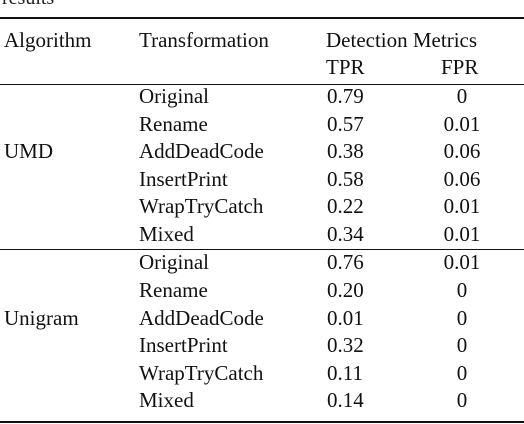  Describe the element at coordinates (345, 96) in the screenshot. I see `umd-row-1-tpr: 0.79` at that location.